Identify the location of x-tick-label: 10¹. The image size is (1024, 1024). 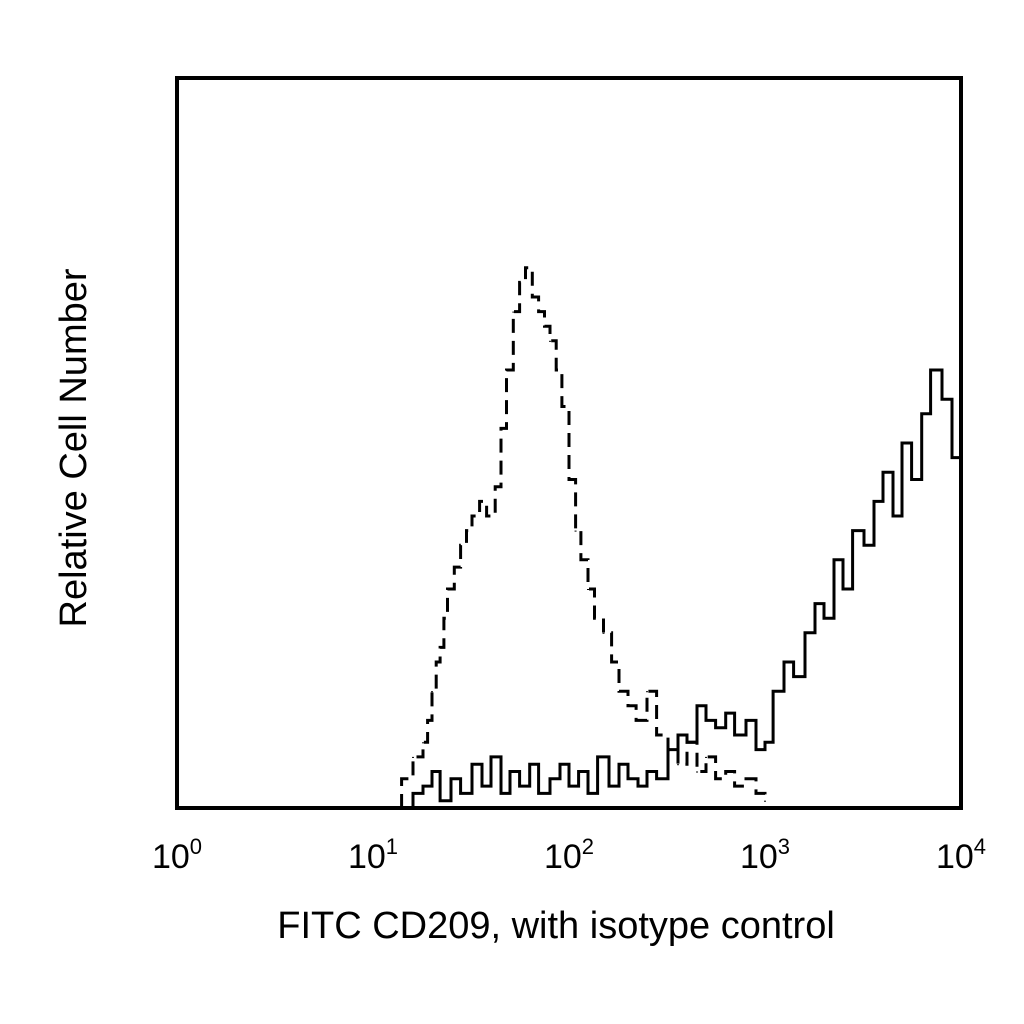
(373, 855).